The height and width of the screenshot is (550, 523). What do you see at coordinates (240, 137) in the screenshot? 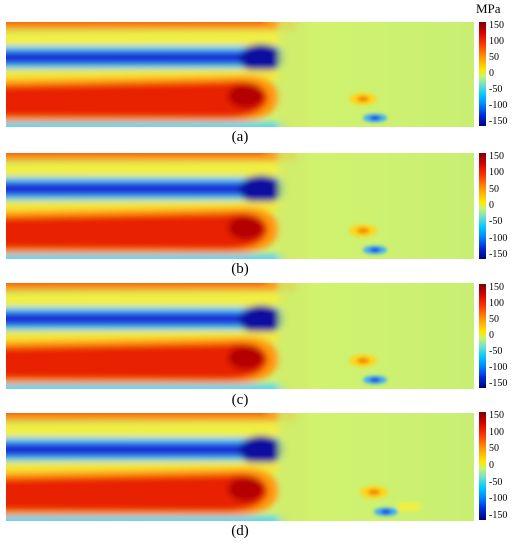
I see `panel-label: (a)` at bounding box center [240, 137].